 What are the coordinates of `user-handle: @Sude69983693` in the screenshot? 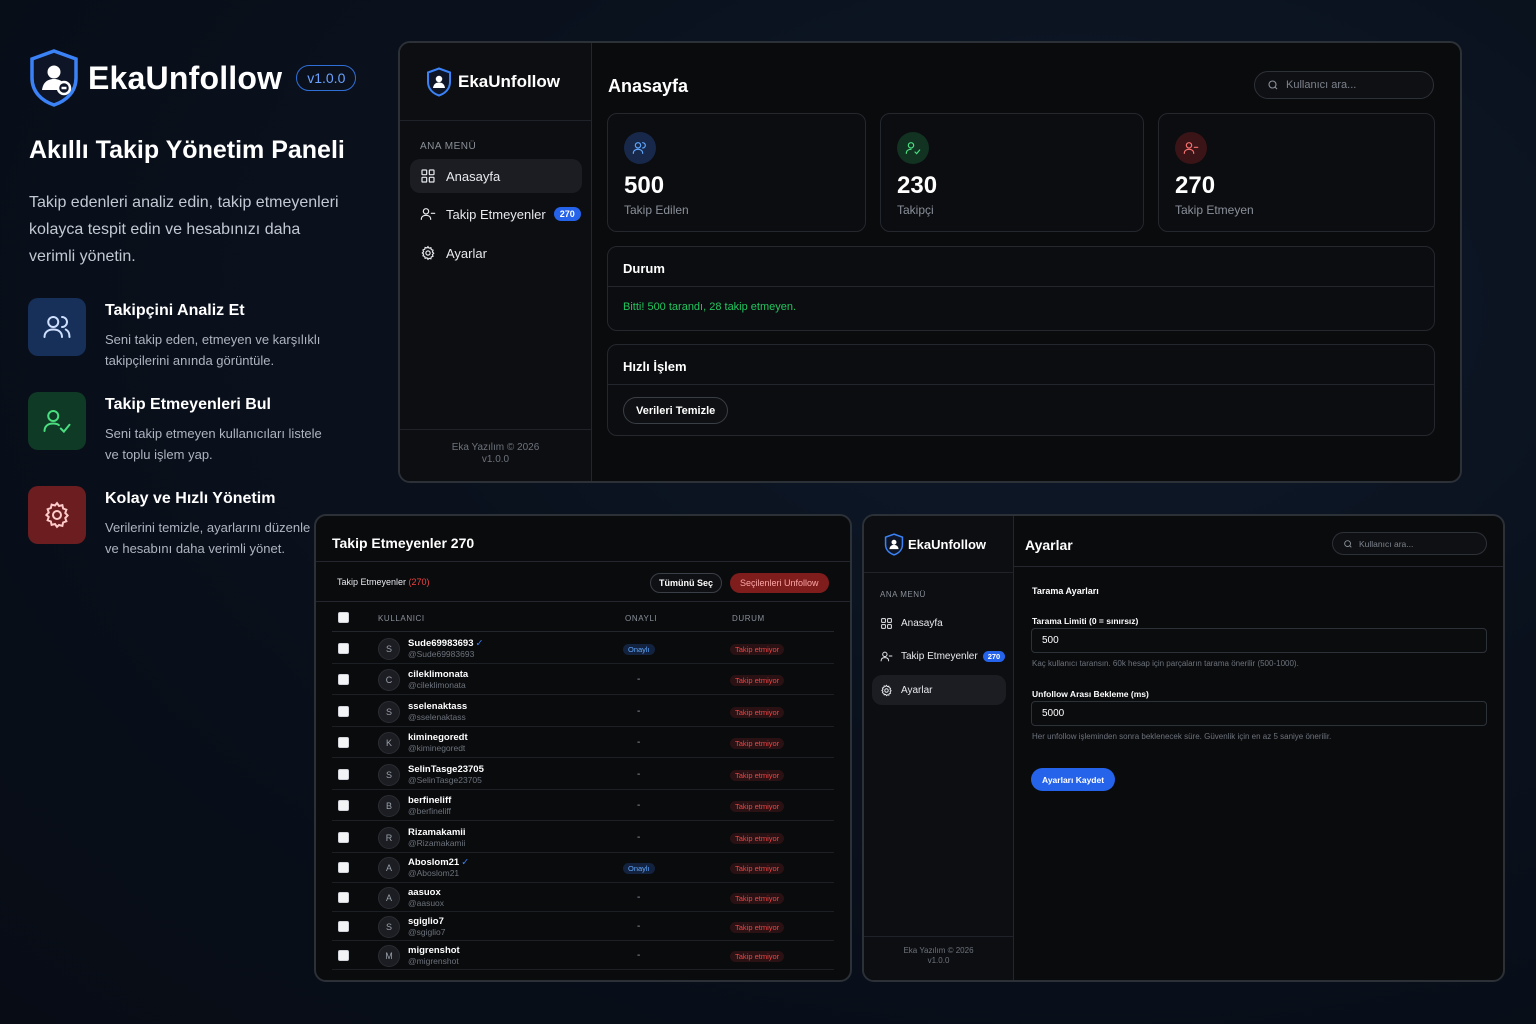 It's located at (441, 654).